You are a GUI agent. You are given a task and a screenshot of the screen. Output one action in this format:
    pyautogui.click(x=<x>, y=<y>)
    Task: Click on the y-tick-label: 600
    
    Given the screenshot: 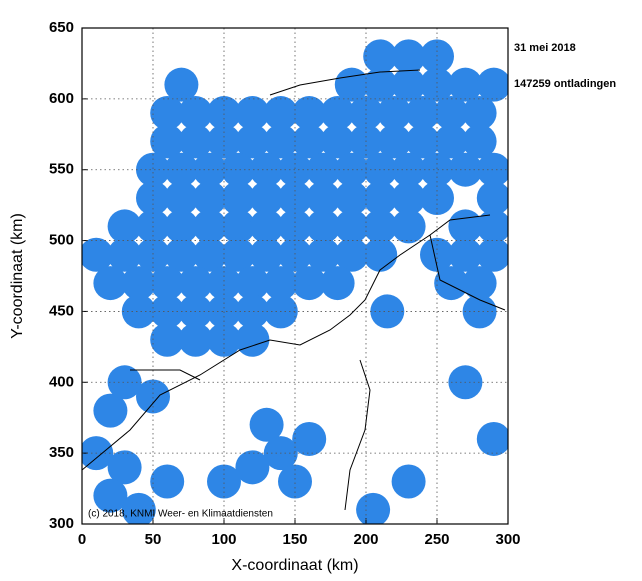 What is the action you would take?
    pyautogui.click(x=61, y=98)
    